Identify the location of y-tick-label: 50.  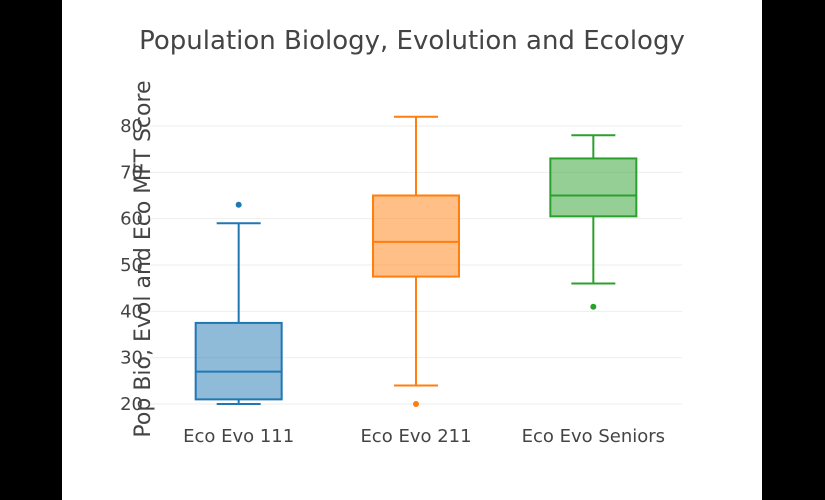
(131, 265).